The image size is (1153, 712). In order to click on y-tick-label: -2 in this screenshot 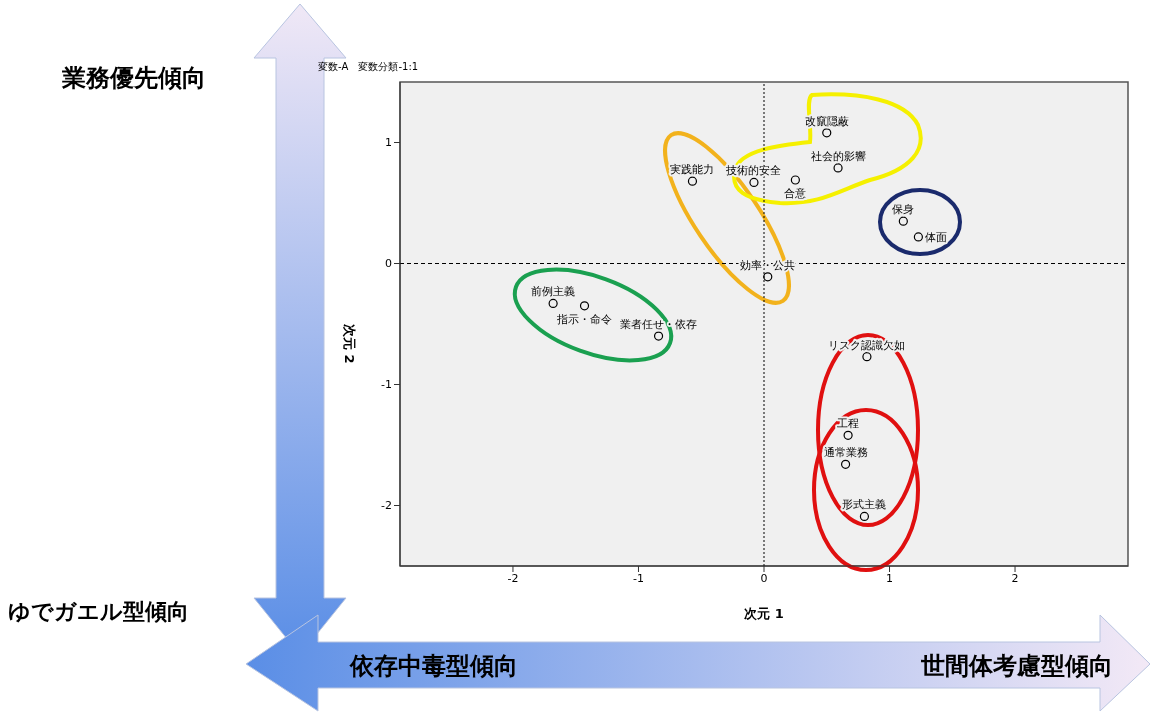, I will do `click(386, 506)`.